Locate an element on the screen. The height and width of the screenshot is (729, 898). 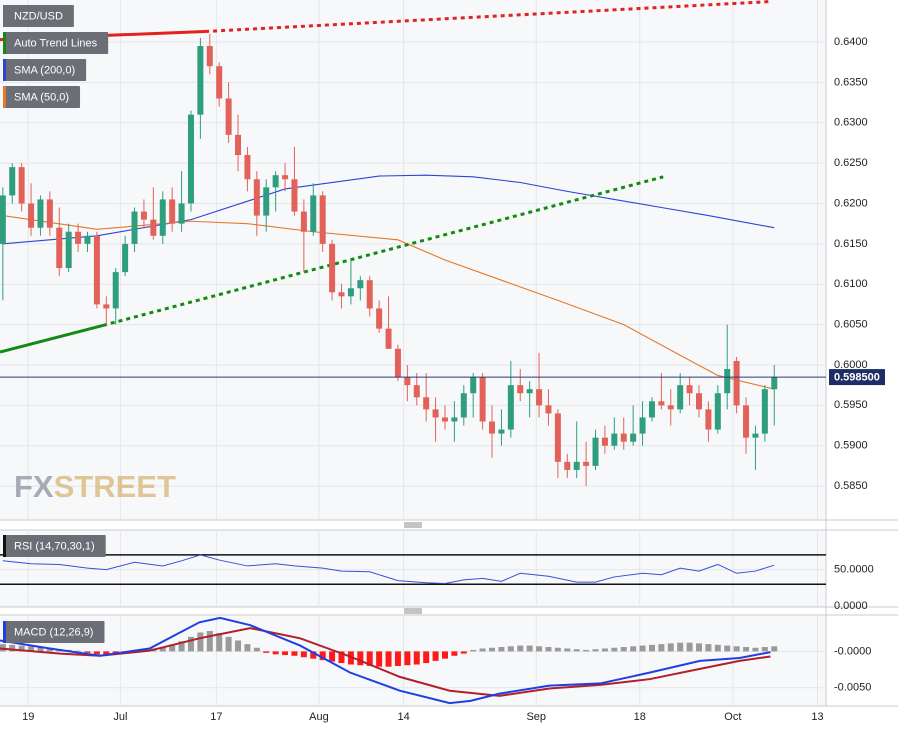
legend-label: NZD/USD is located at coordinates (38, 16).